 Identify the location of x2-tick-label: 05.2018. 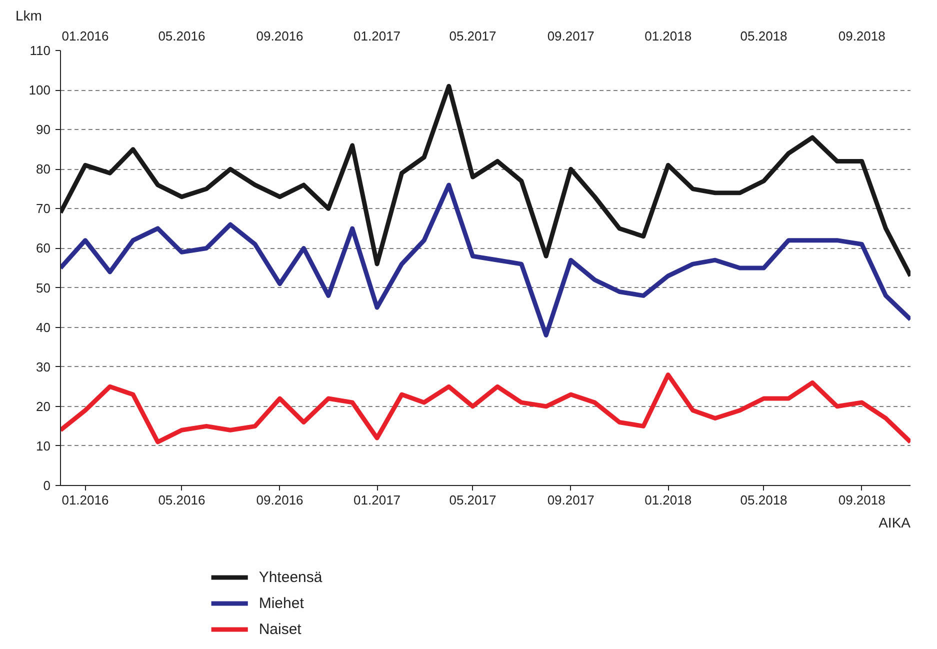
(764, 500).